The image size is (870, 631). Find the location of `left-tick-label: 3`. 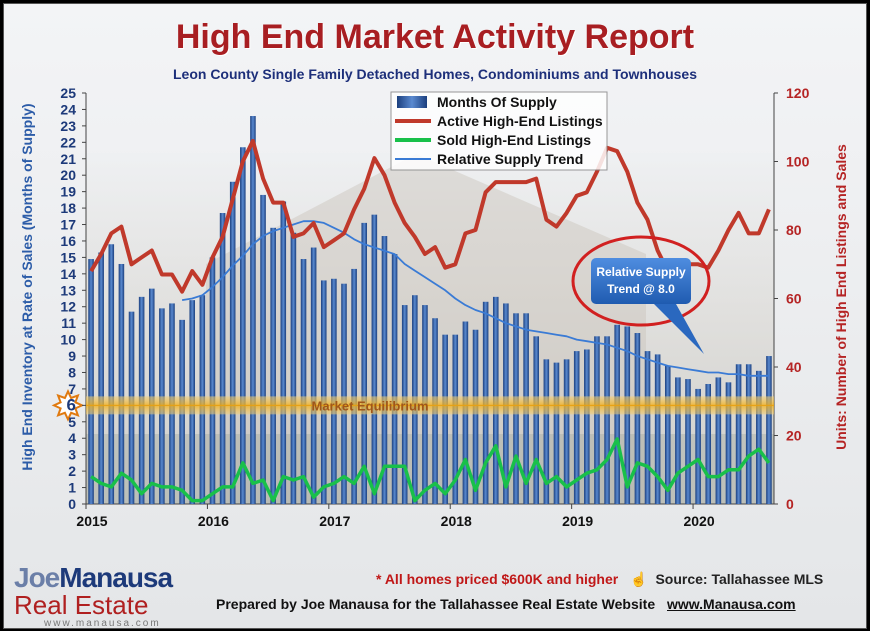

left-tick-label: 3 is located at coordinates (72, 455).